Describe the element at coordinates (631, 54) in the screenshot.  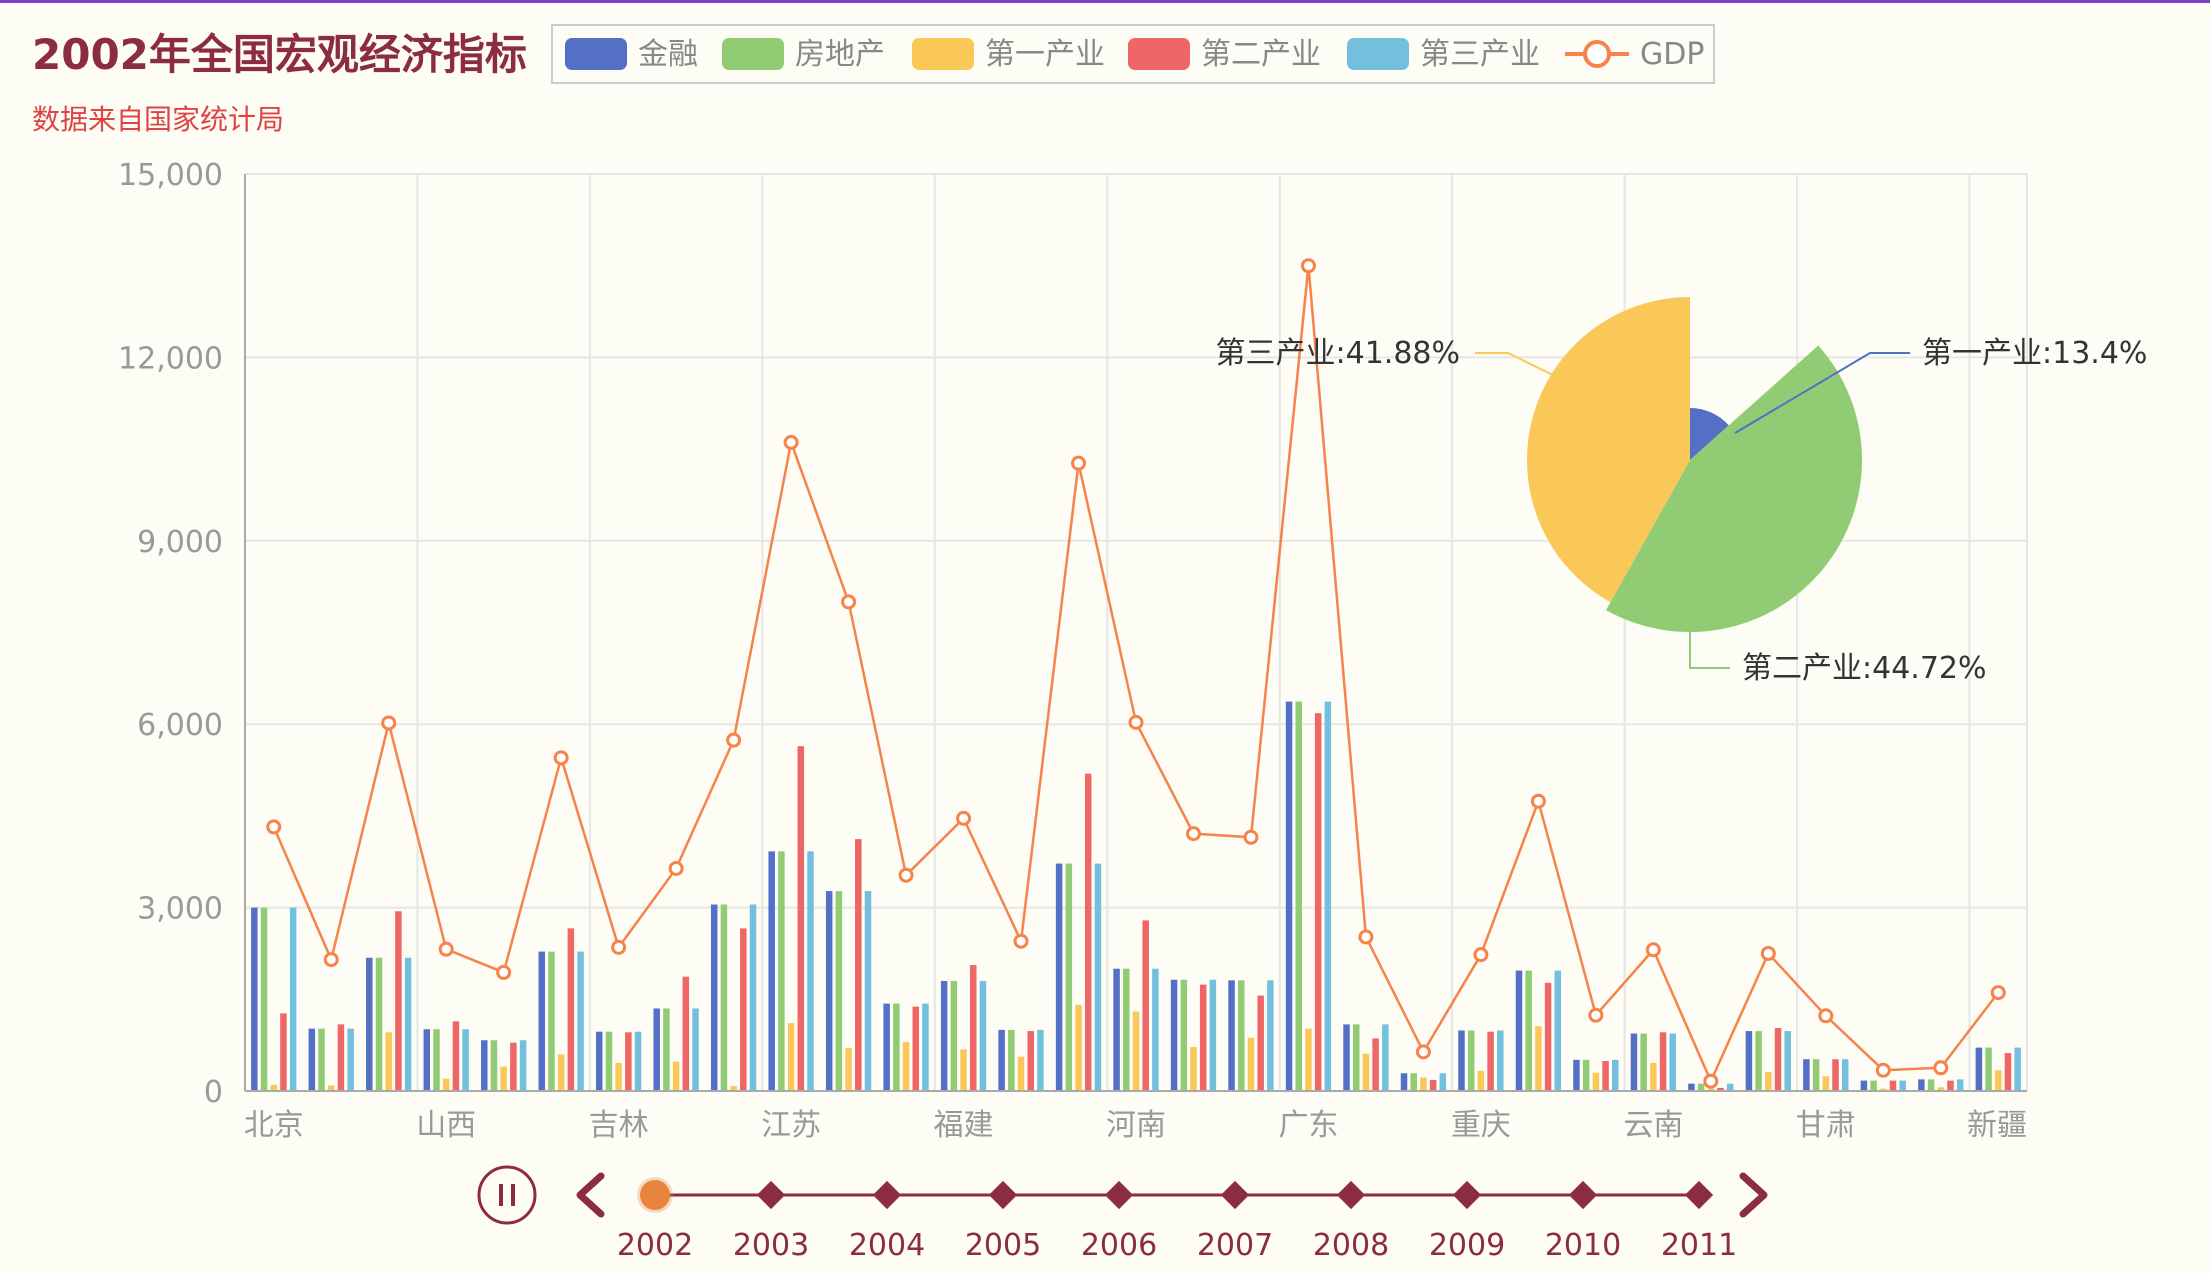
I see `legend-item-0: 金融` at that location.